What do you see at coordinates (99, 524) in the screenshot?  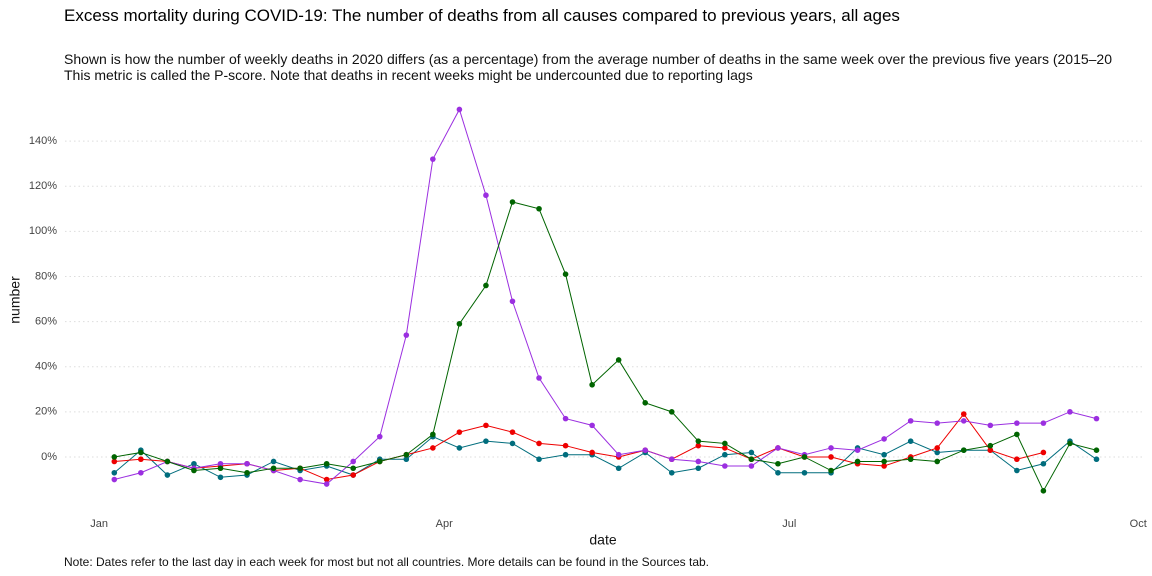 I see `x-tick-label: Jan` at bounding box center [99, 524].